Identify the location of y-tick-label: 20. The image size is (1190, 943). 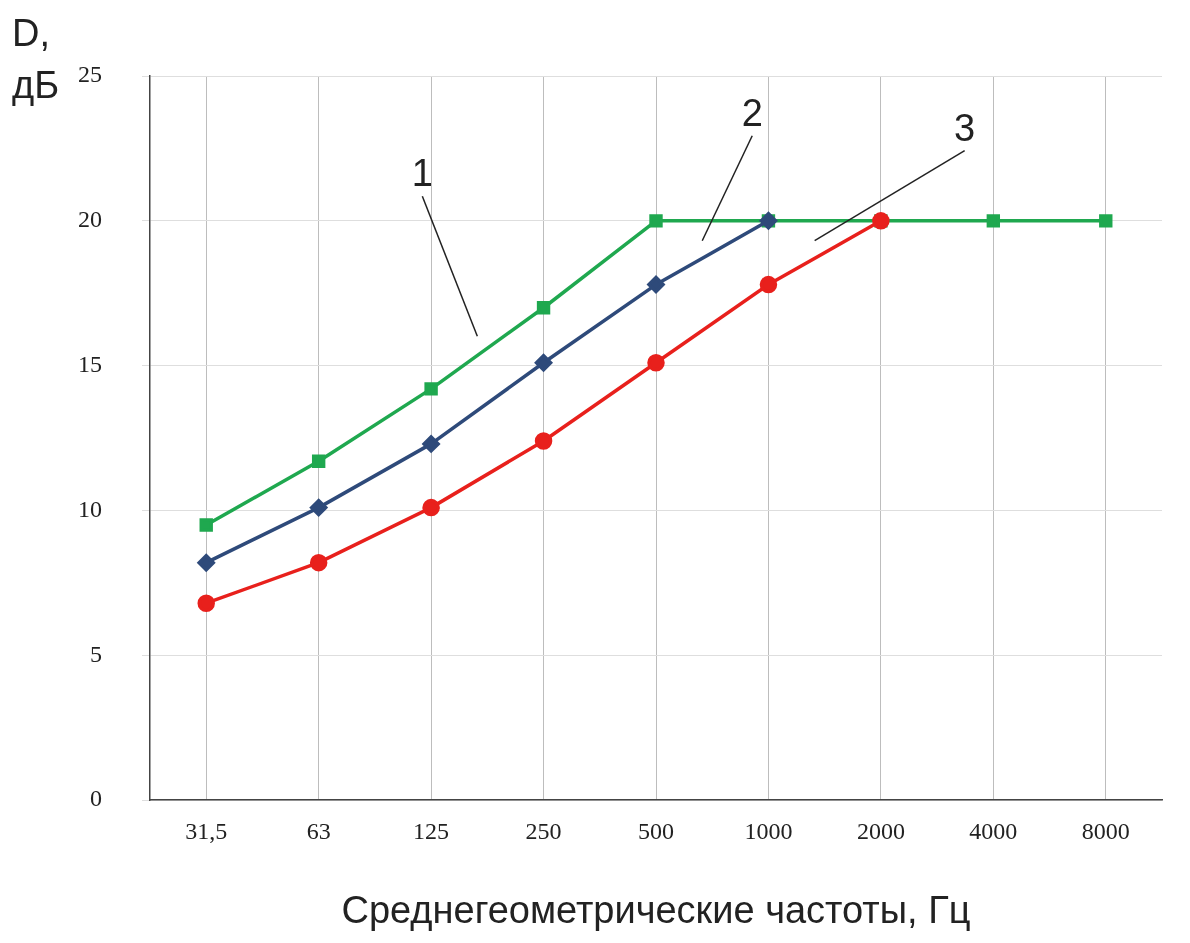
(90, 219).